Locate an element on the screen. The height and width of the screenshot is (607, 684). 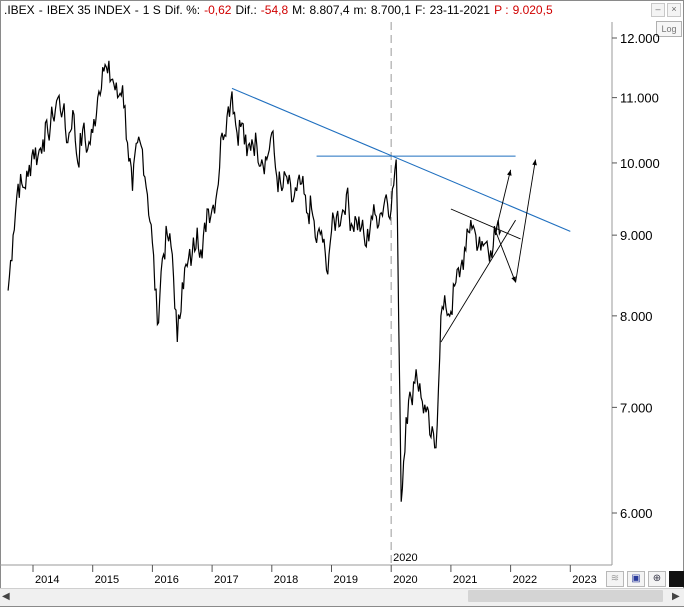
grid: 2020 is located at coordinates (404, 293).